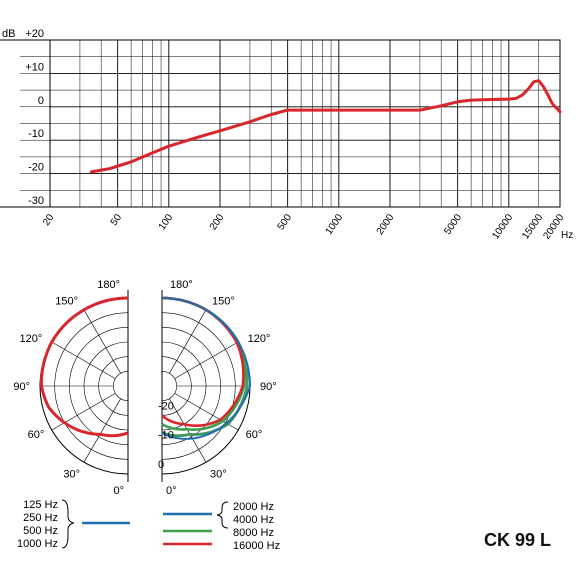 Image resolution: width=584 pixels, height=584 pixels. I want to click on legend-left-label: 1000 Hz, so click(37, 544).